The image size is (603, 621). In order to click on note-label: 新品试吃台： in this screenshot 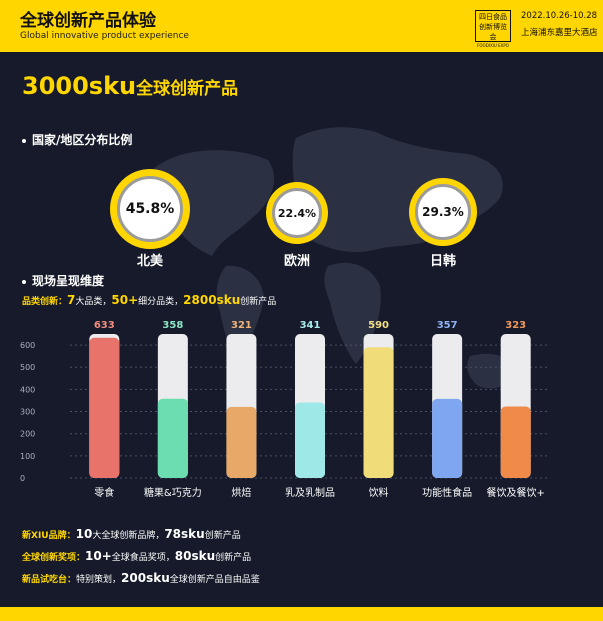, I will do `click(49, 580)`.